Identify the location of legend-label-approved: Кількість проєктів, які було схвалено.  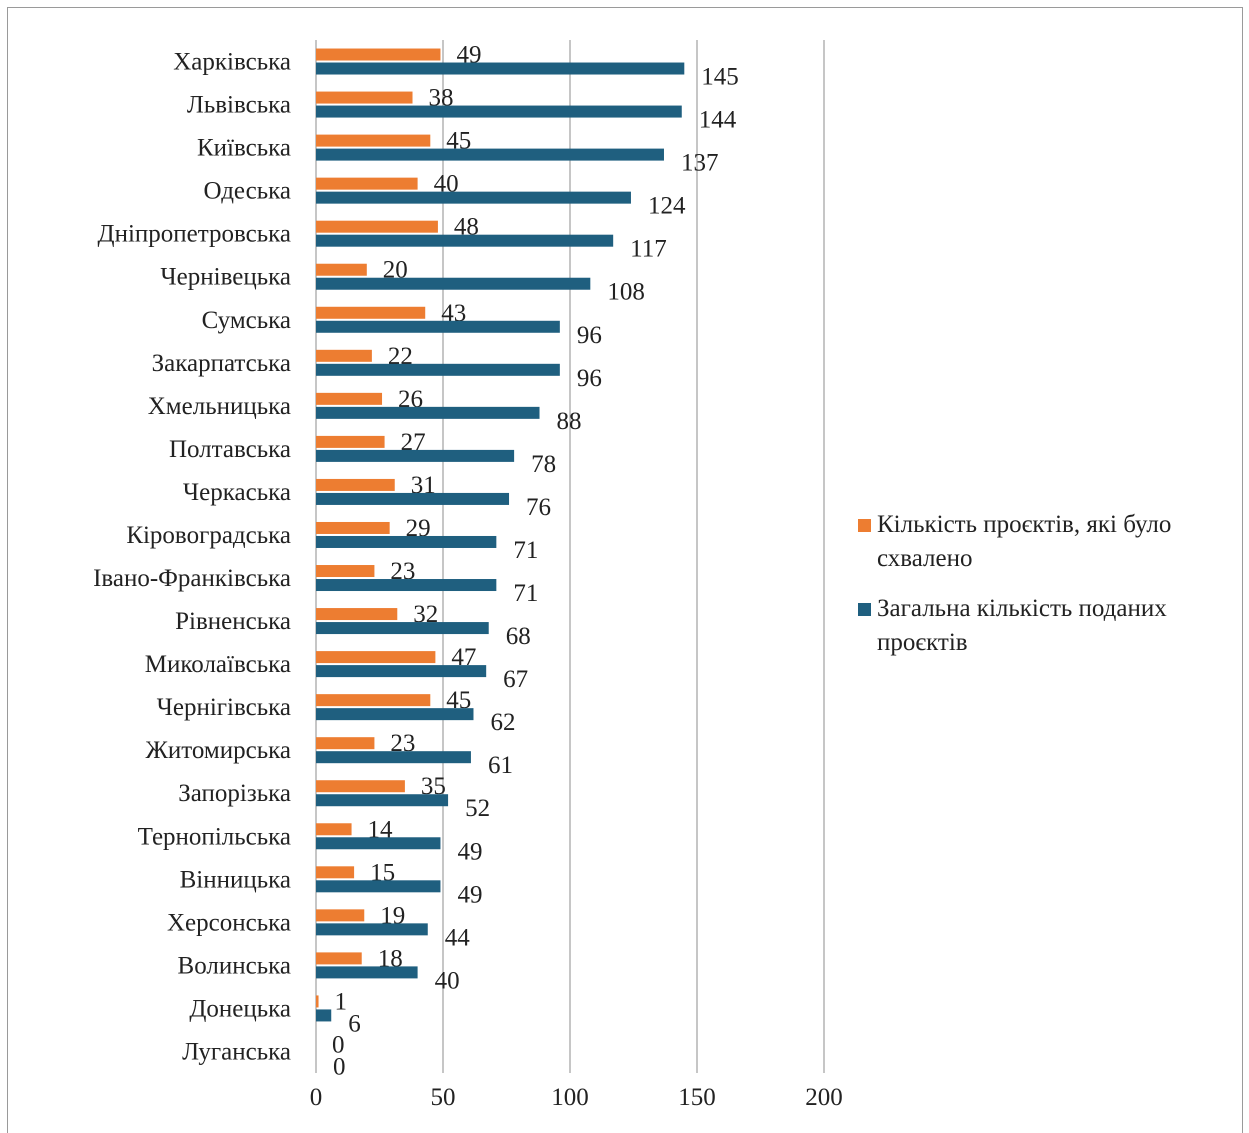
(1024, 541).